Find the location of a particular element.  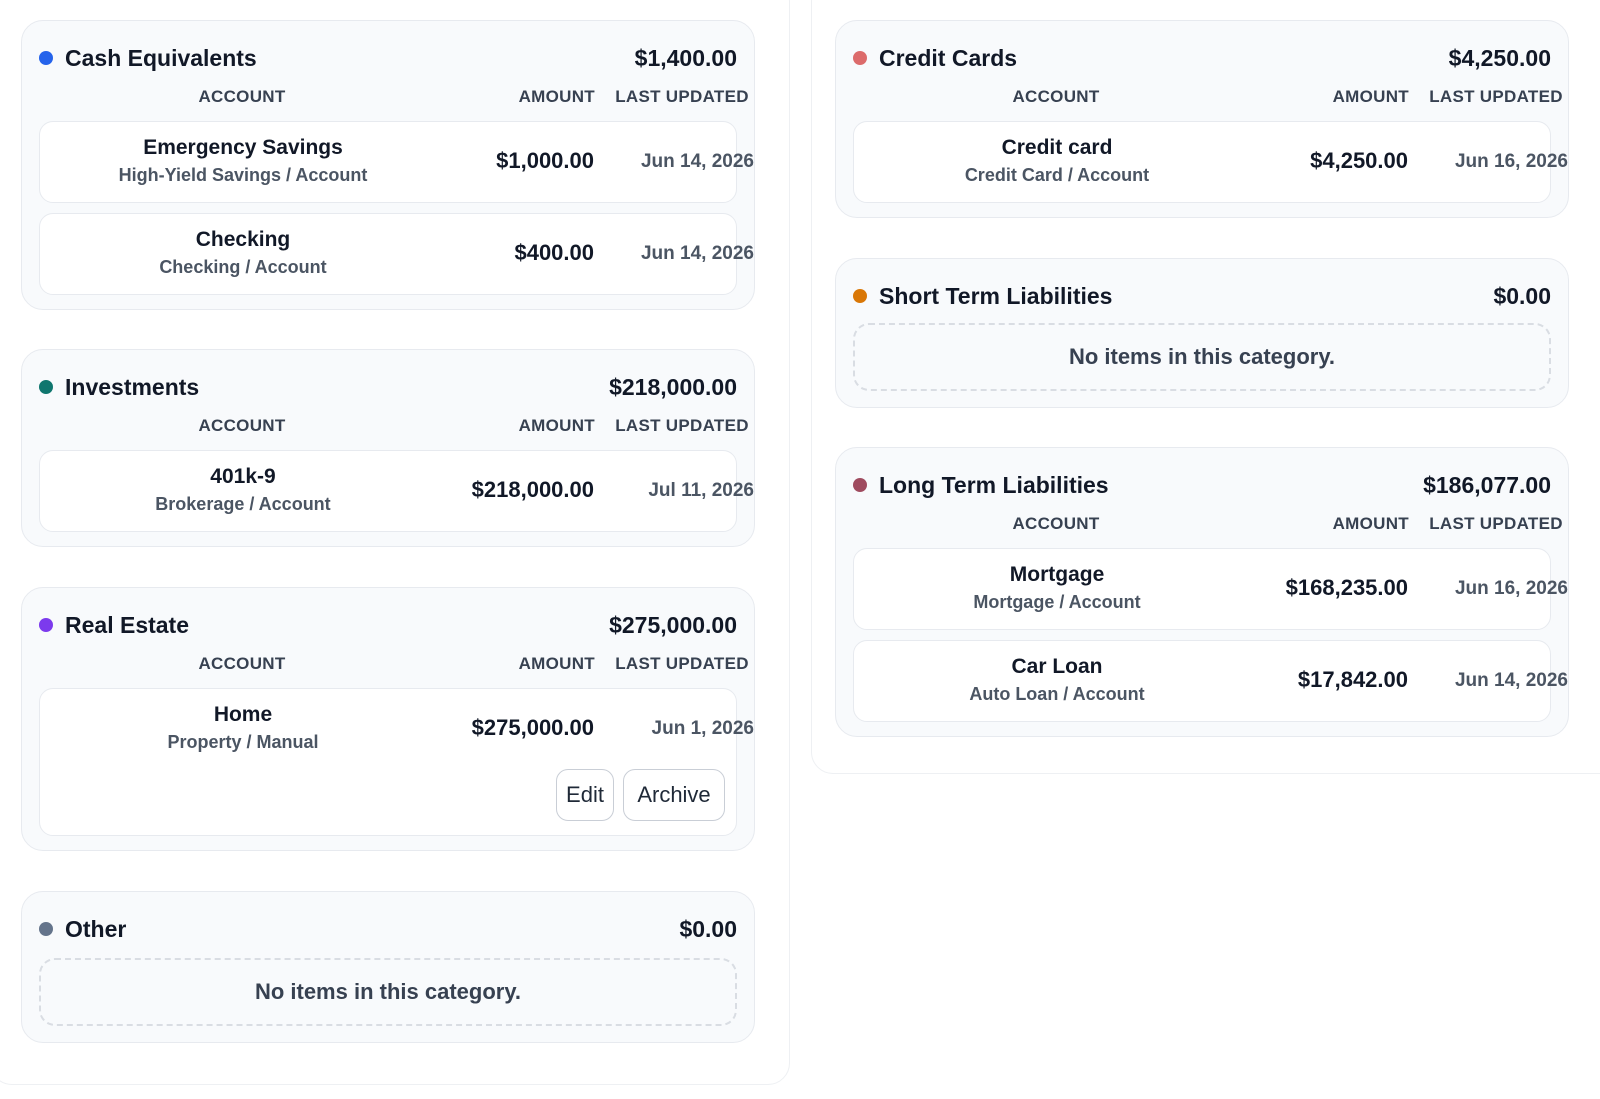

category-header: Real Estate $275,000.00 is located at coordinates (388, 625).